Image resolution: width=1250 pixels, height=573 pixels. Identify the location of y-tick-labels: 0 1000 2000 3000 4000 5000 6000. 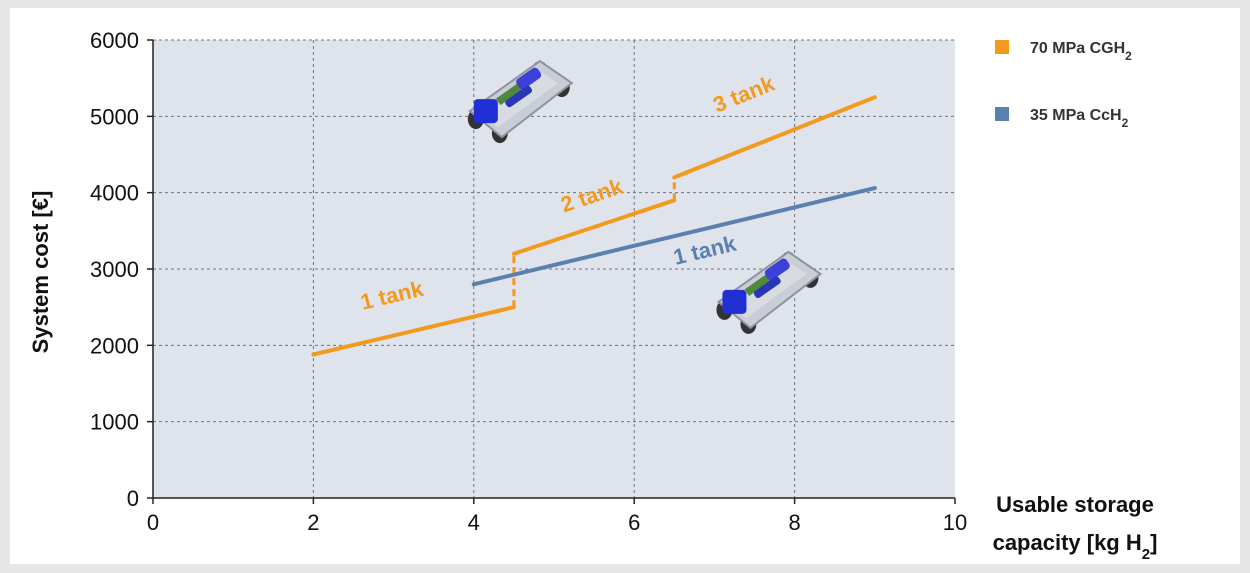
(114, 269).